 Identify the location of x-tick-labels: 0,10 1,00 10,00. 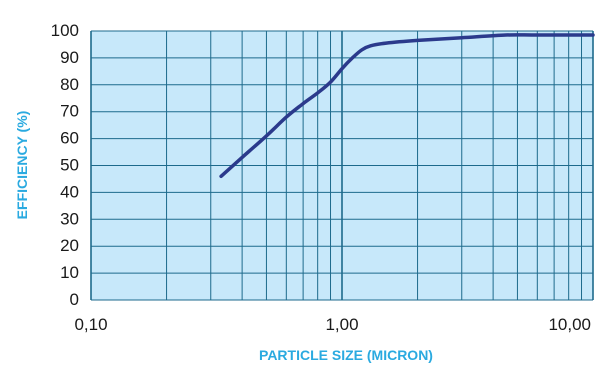
(332, 324).